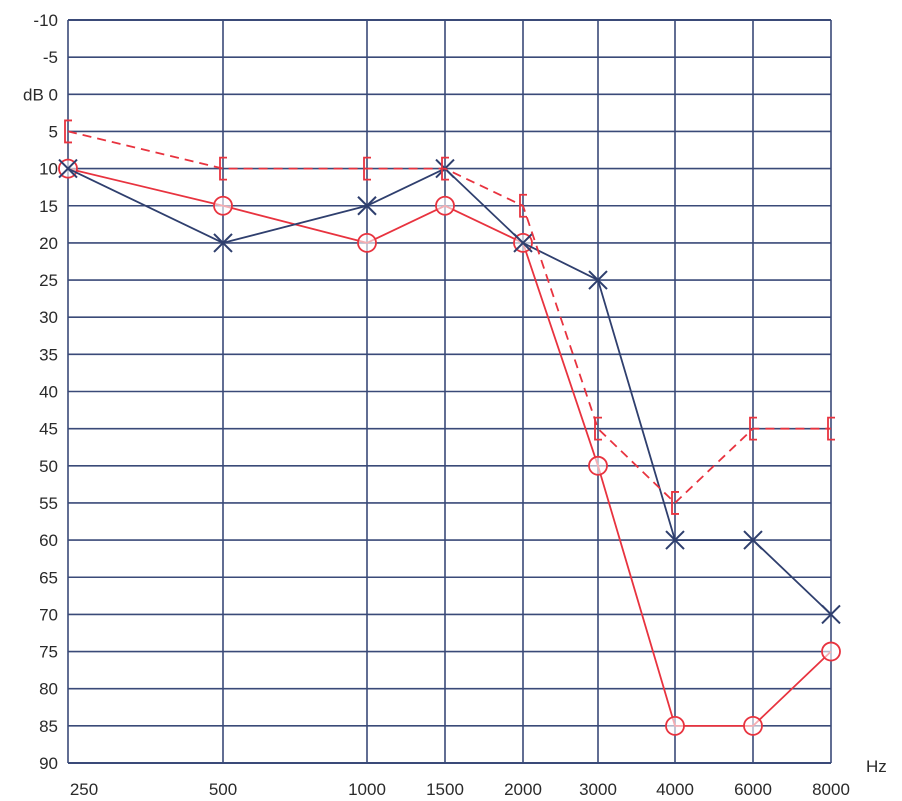  I want to click on x-tick-label: 8000, so click(831, 789).